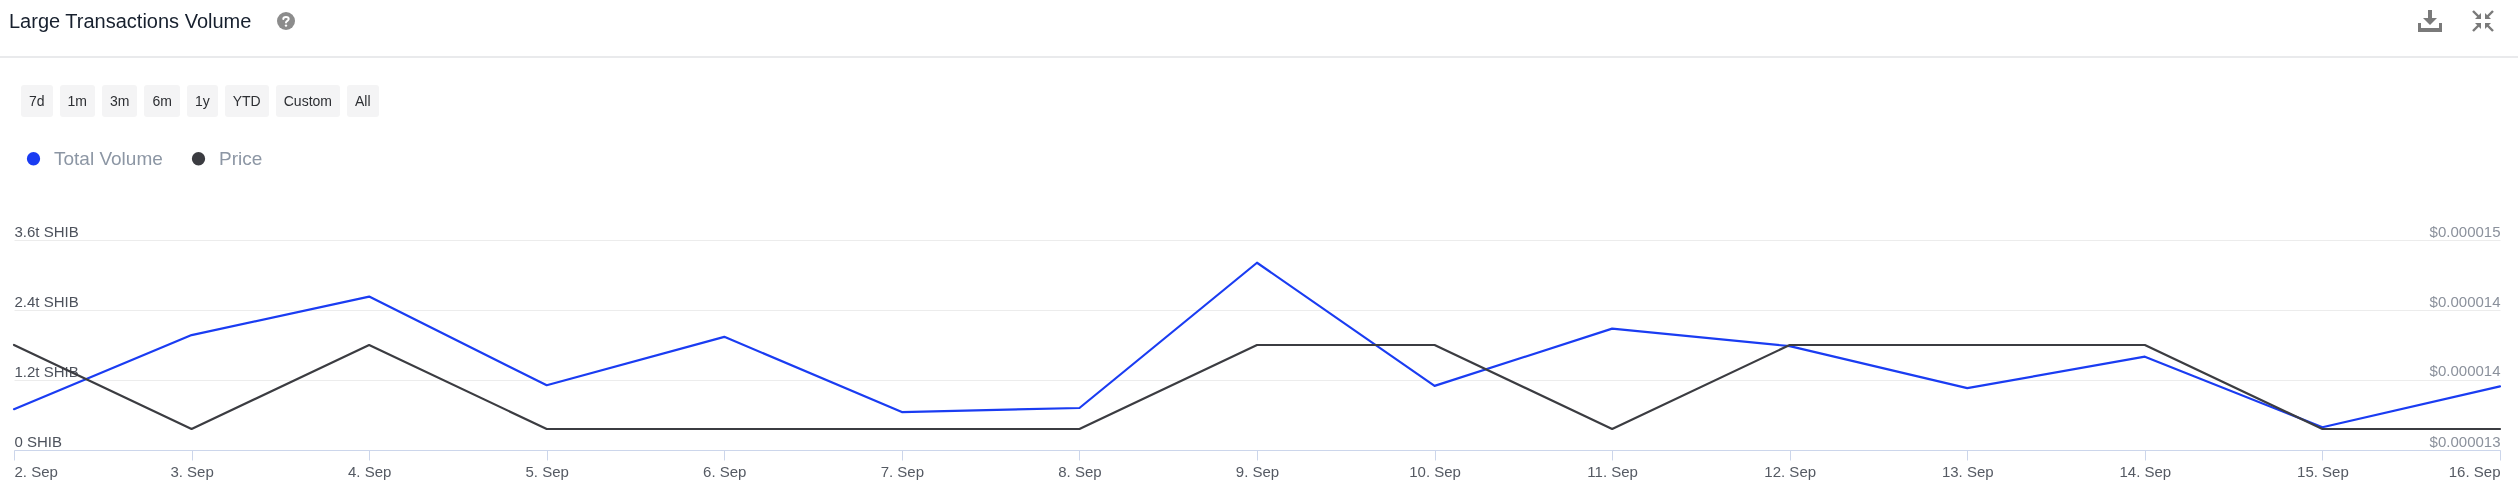 The image size is (2518, 486). What do you see at coordinates (1080, 471) in the screenshot?
I see `x-tick-label: 8. Sep` at bounding box center [1080, 471].